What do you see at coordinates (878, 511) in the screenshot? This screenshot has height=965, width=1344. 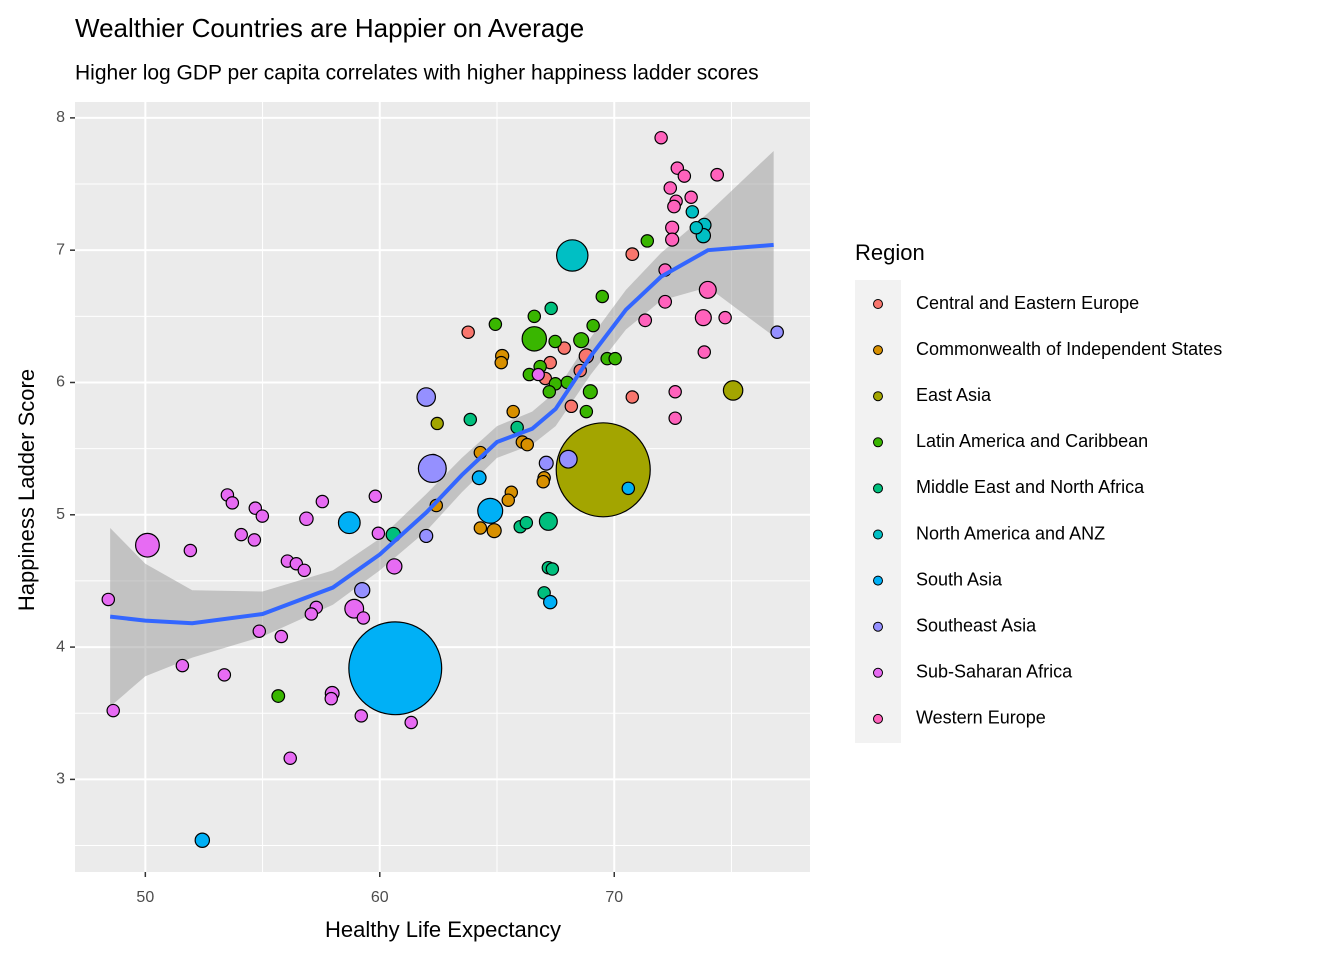 I see `legend-key-background` at bounding box center [878, 511].